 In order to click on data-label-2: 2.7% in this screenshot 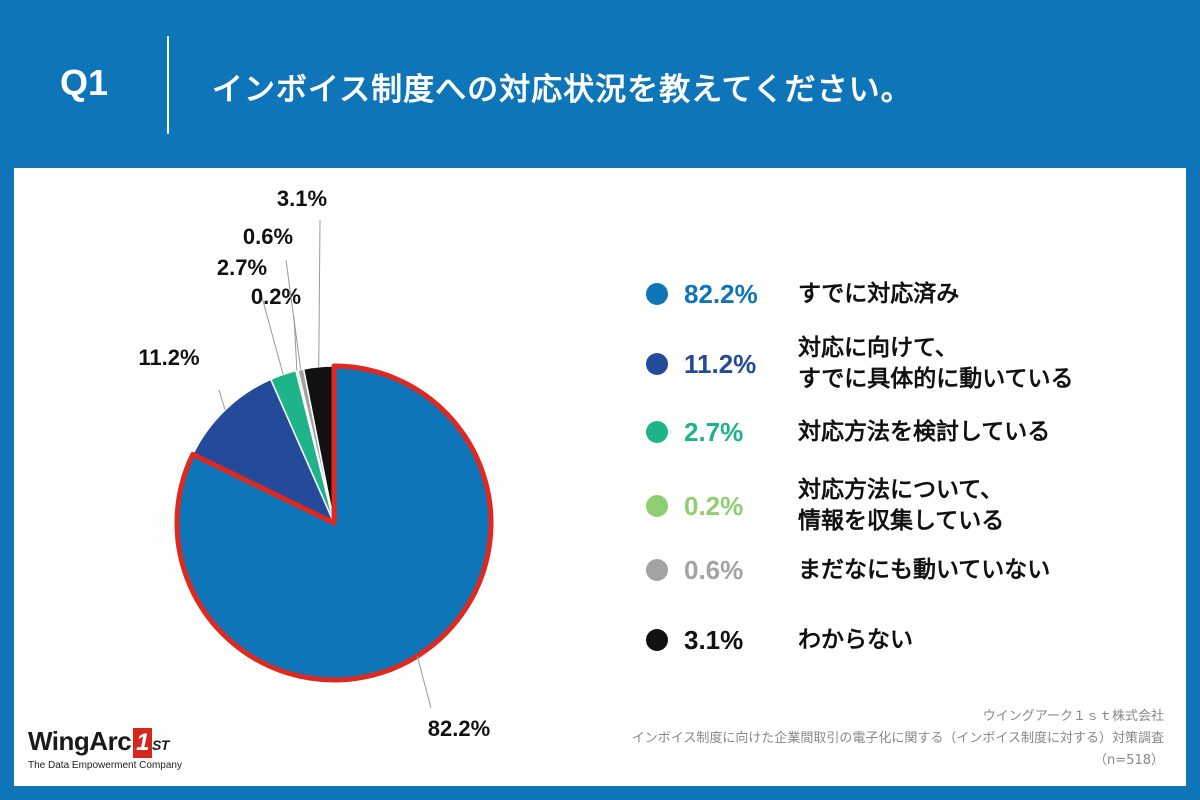, I will do `click(242, 267)`.